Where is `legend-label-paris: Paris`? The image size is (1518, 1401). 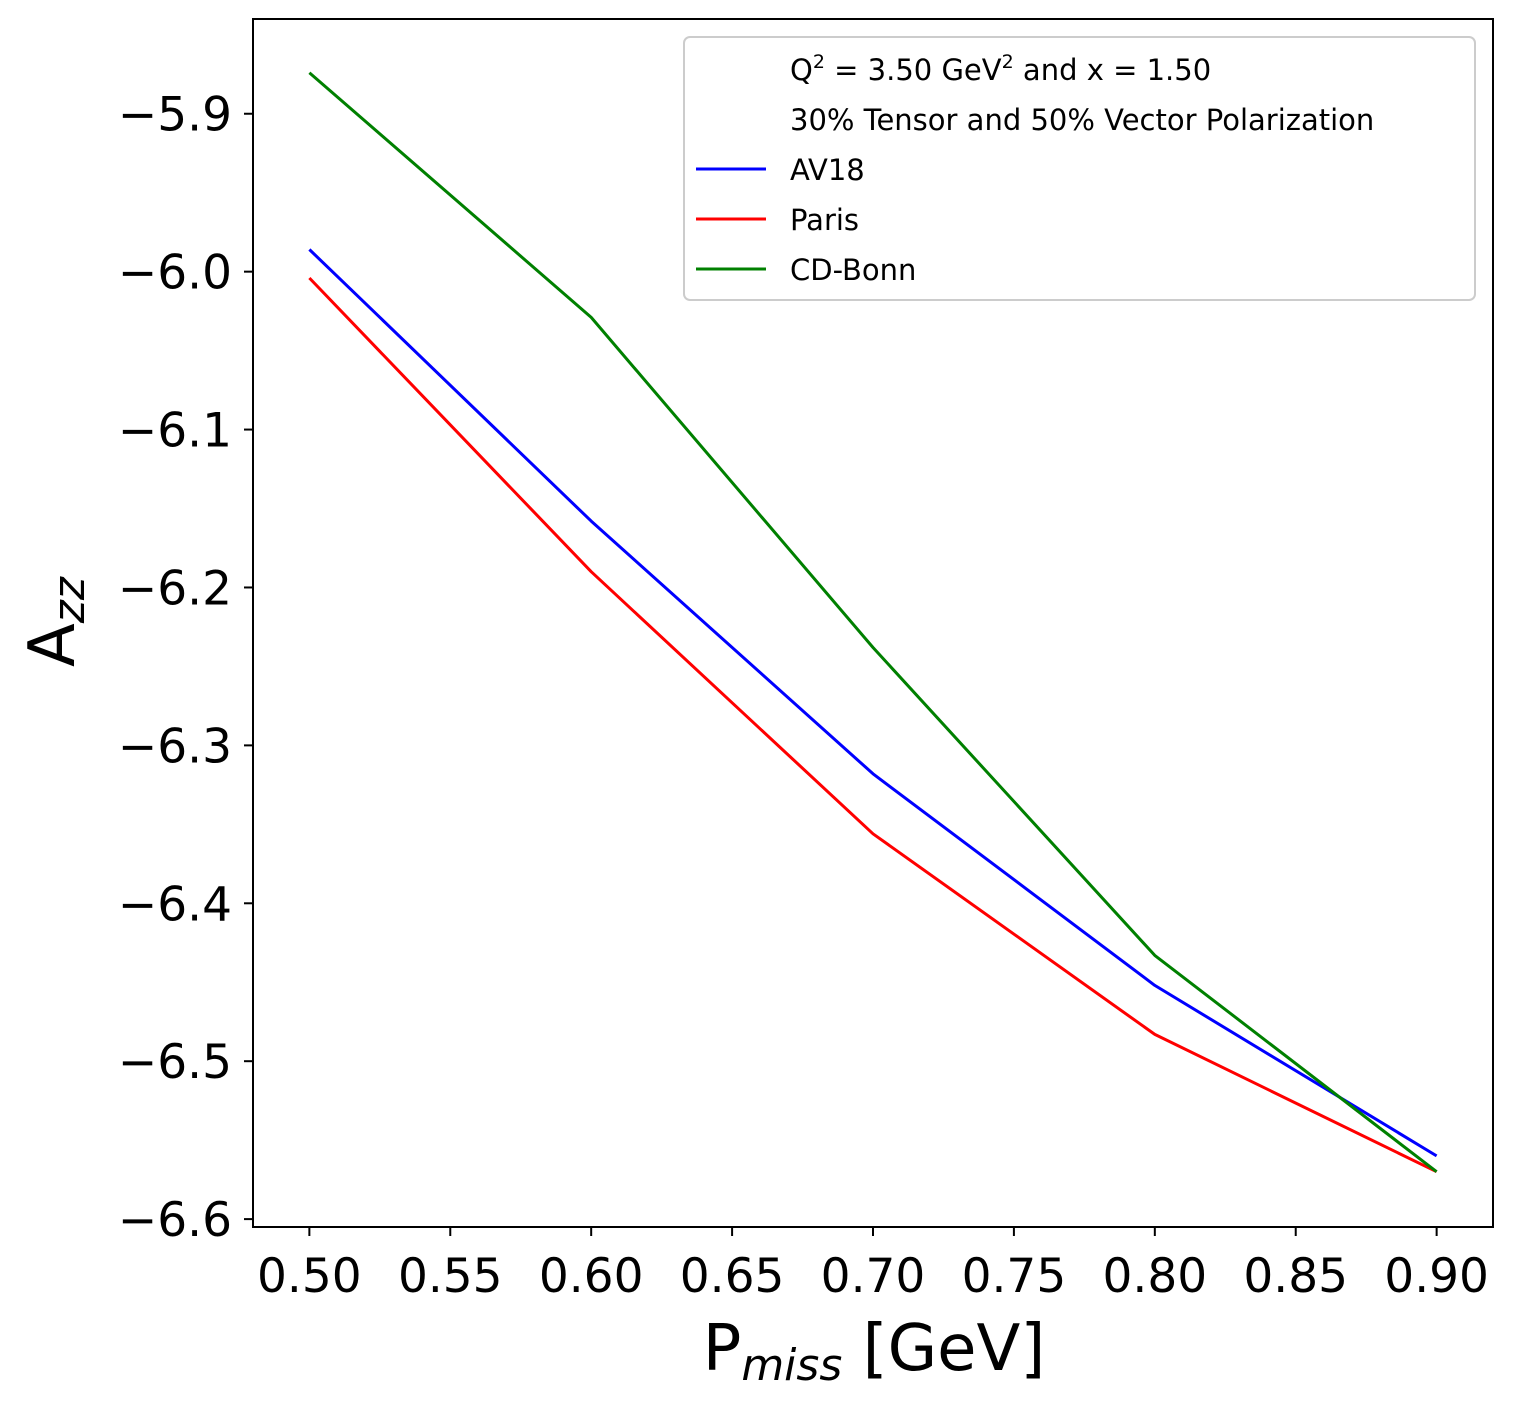
legend-label-paris: Paris is located at coordinates (824, 220).